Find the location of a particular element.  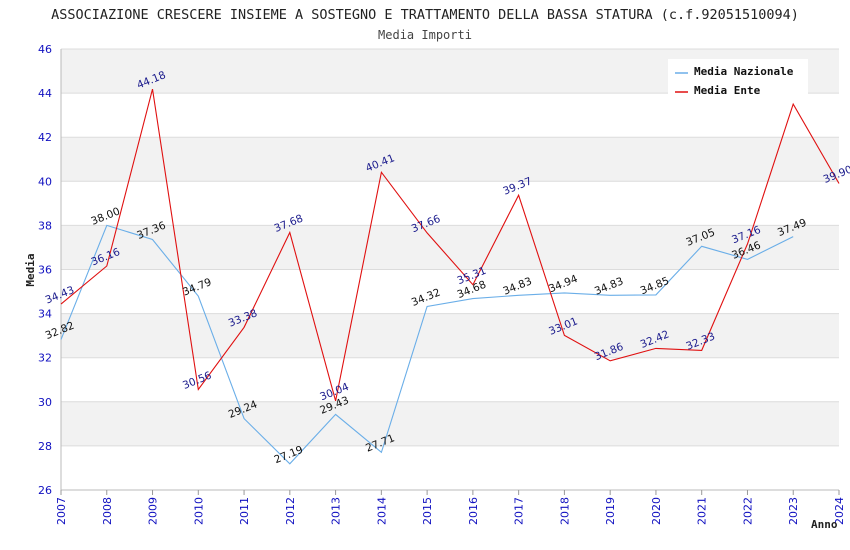

y-tick-label: 40 is located at coordinates (45, 181).